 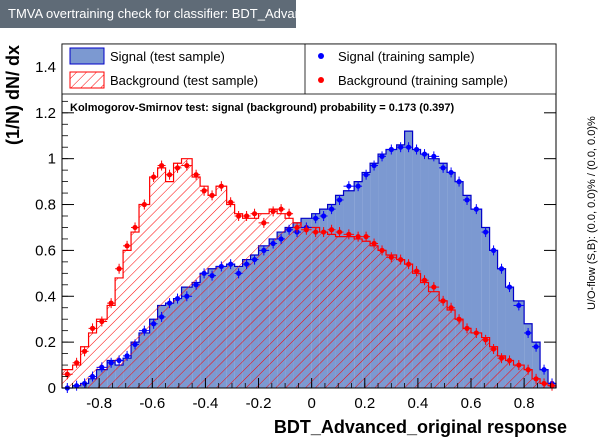 What do you see at coordinates (45, 342) in the screenshot?
I see `y-tick-label: 0.2` at bounding box center [45, 342].